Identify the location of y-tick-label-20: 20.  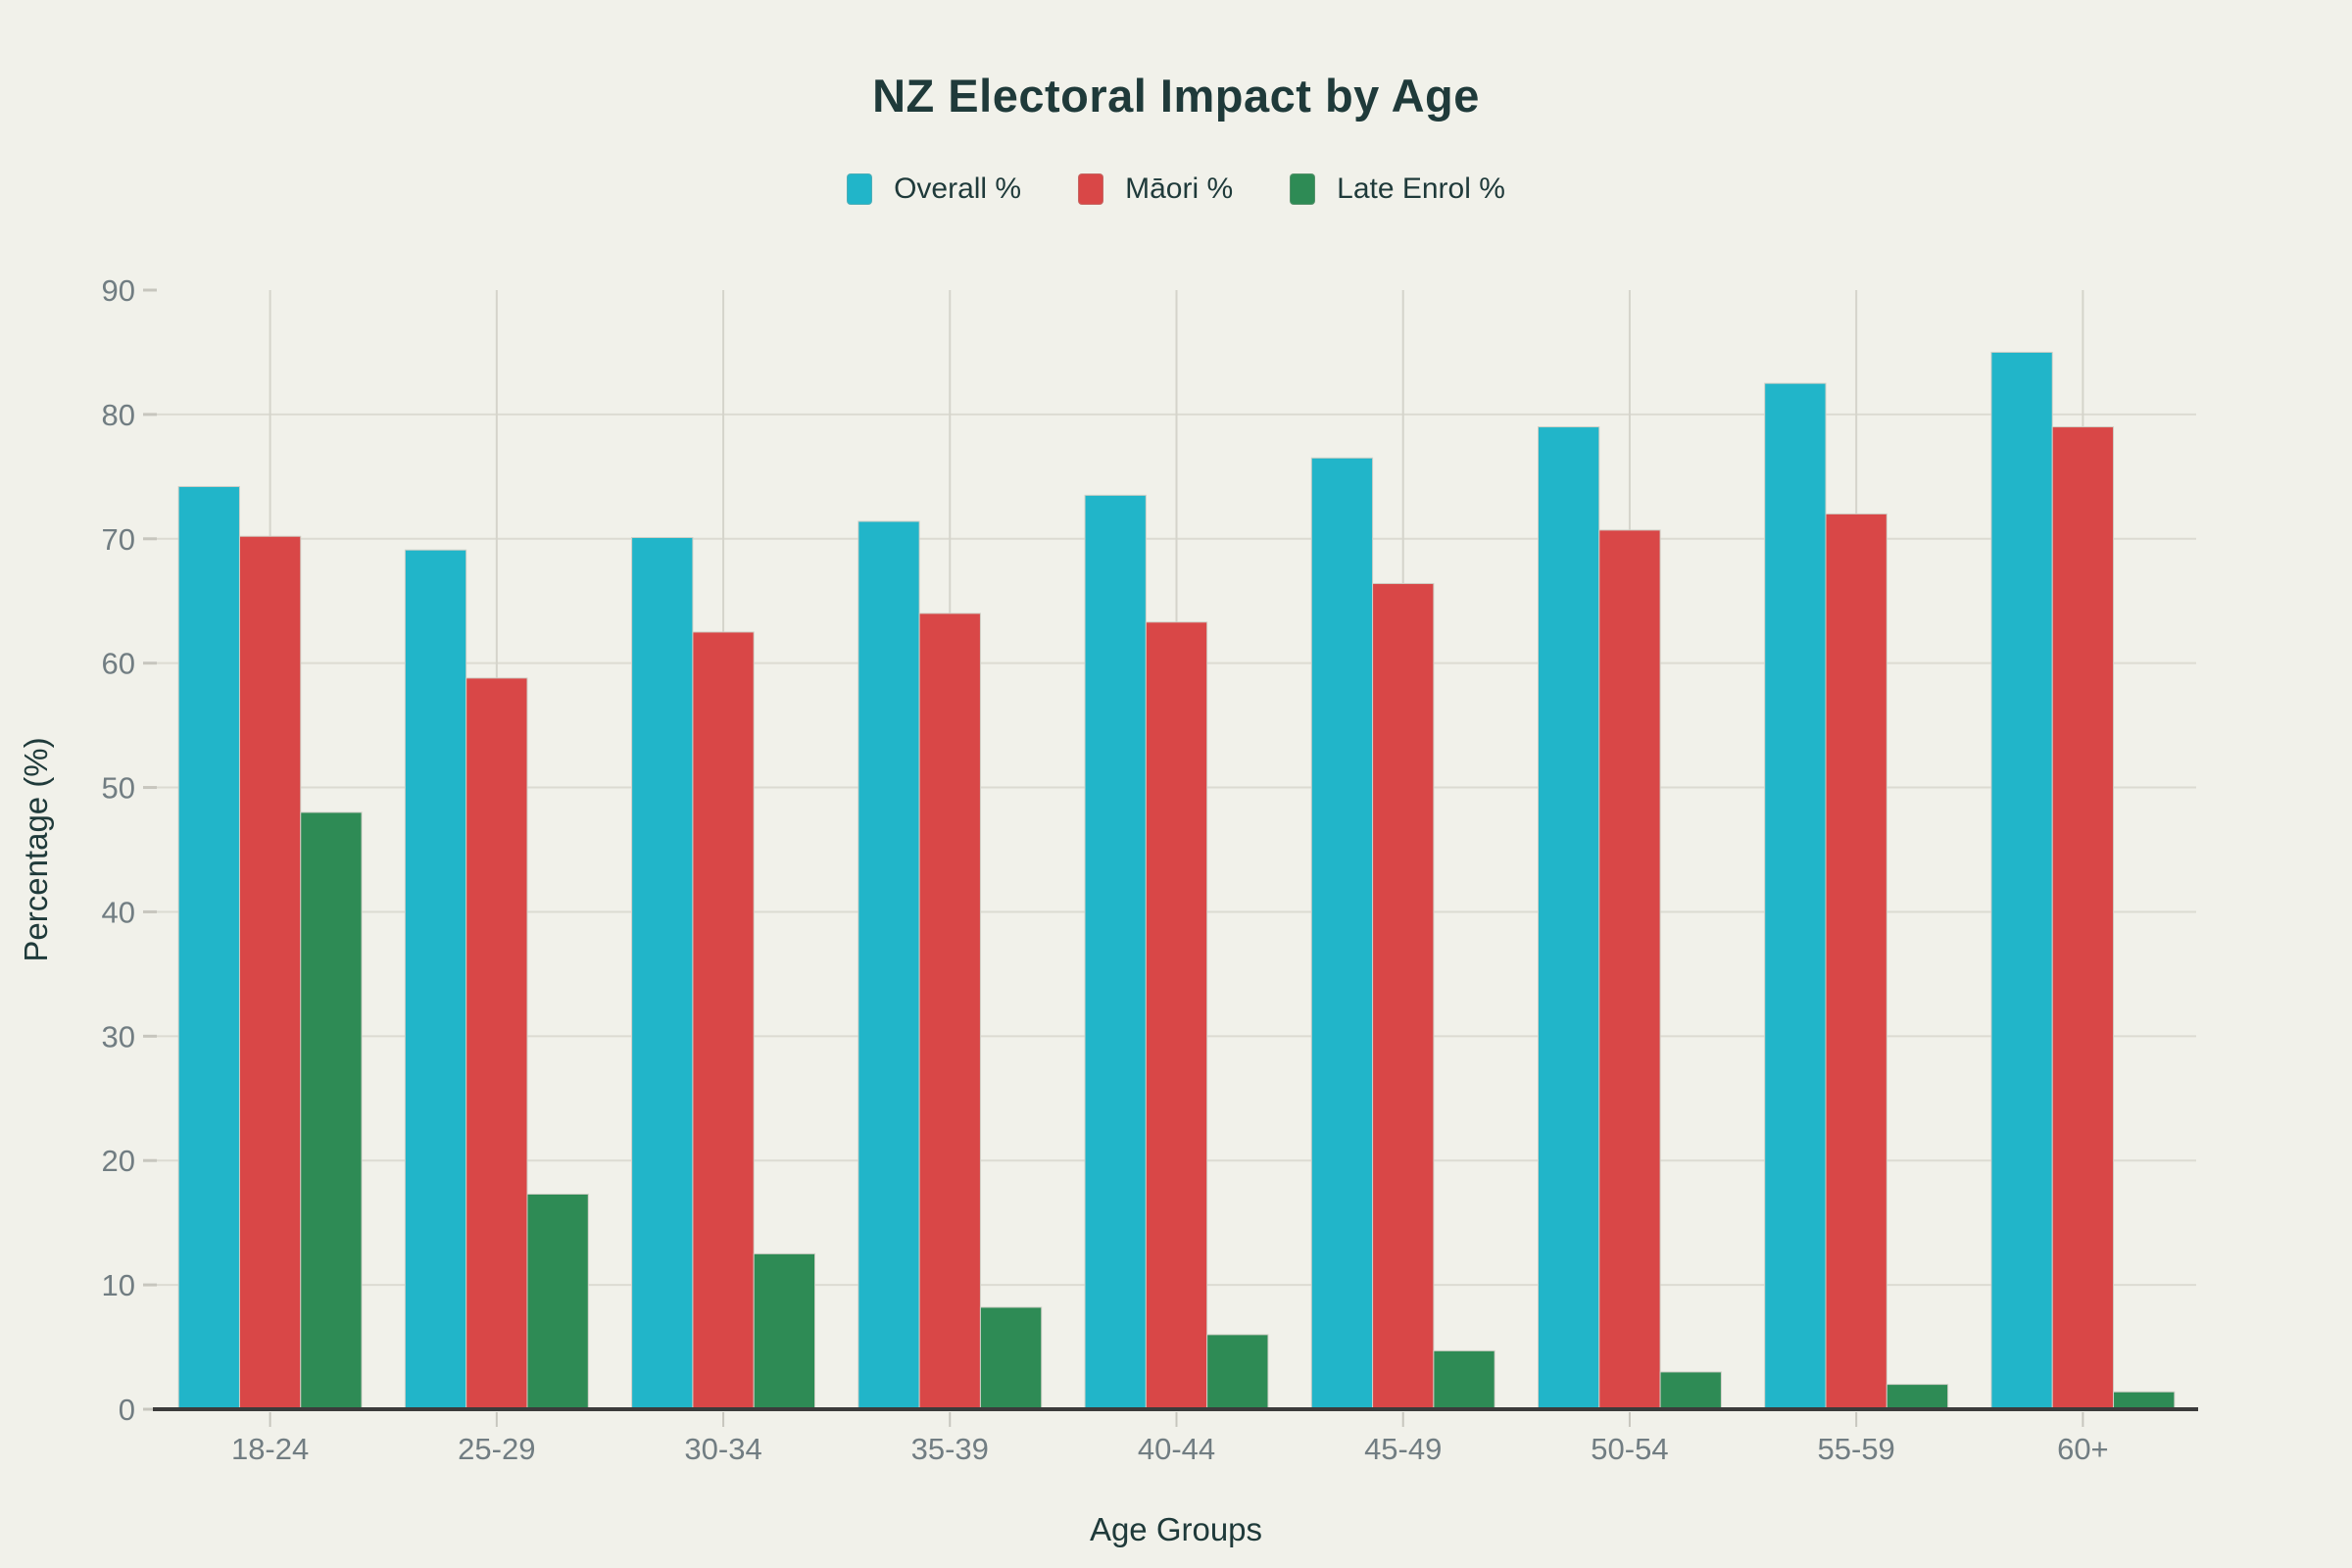
(118, 1161).